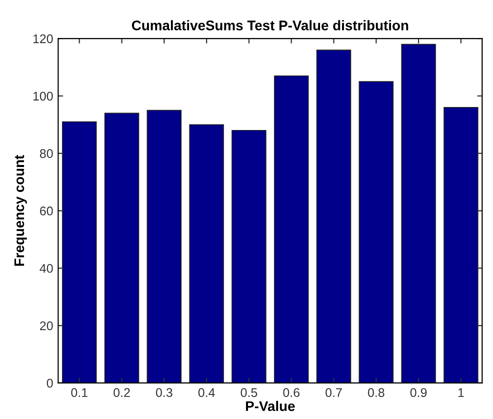 The width and height of the screenshot is (493, 419). What do you see at coordinates (206, 393) in the screenshot?
I see `x-tick-label: 0.4` at bounding box center [206, 393].